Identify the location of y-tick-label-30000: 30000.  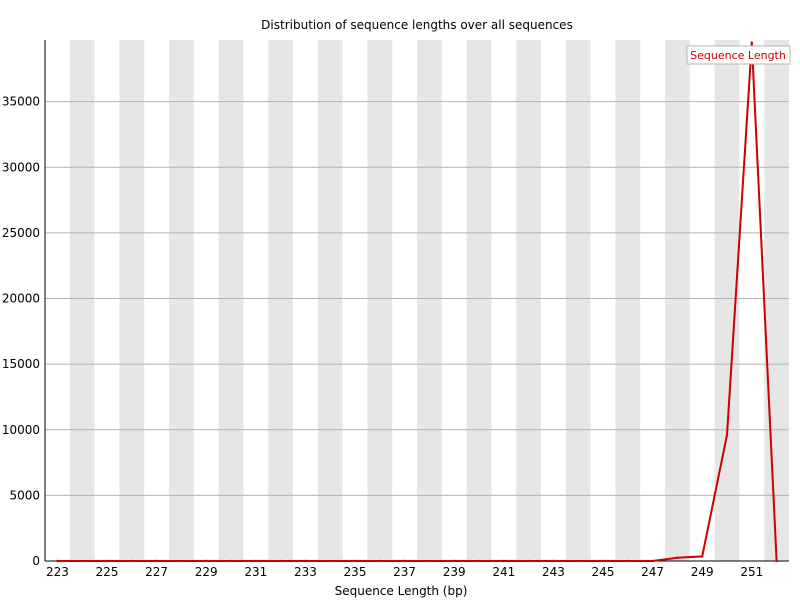
(21, 167).